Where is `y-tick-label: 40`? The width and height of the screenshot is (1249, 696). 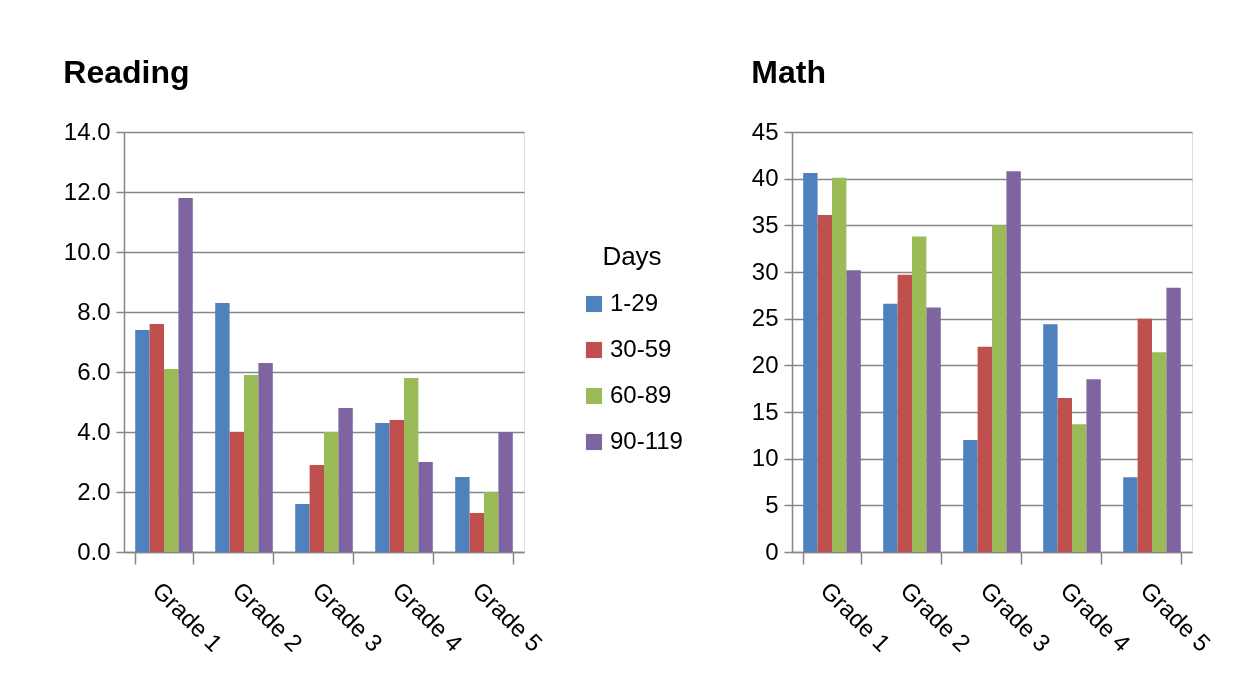 y-tick-label: 40 is located at coordinates (765, 178).